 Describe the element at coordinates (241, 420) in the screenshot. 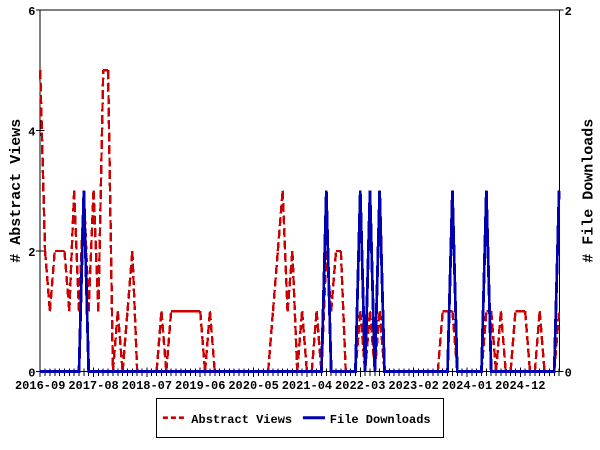

I see `svg-text: Abstract Views` at that location.